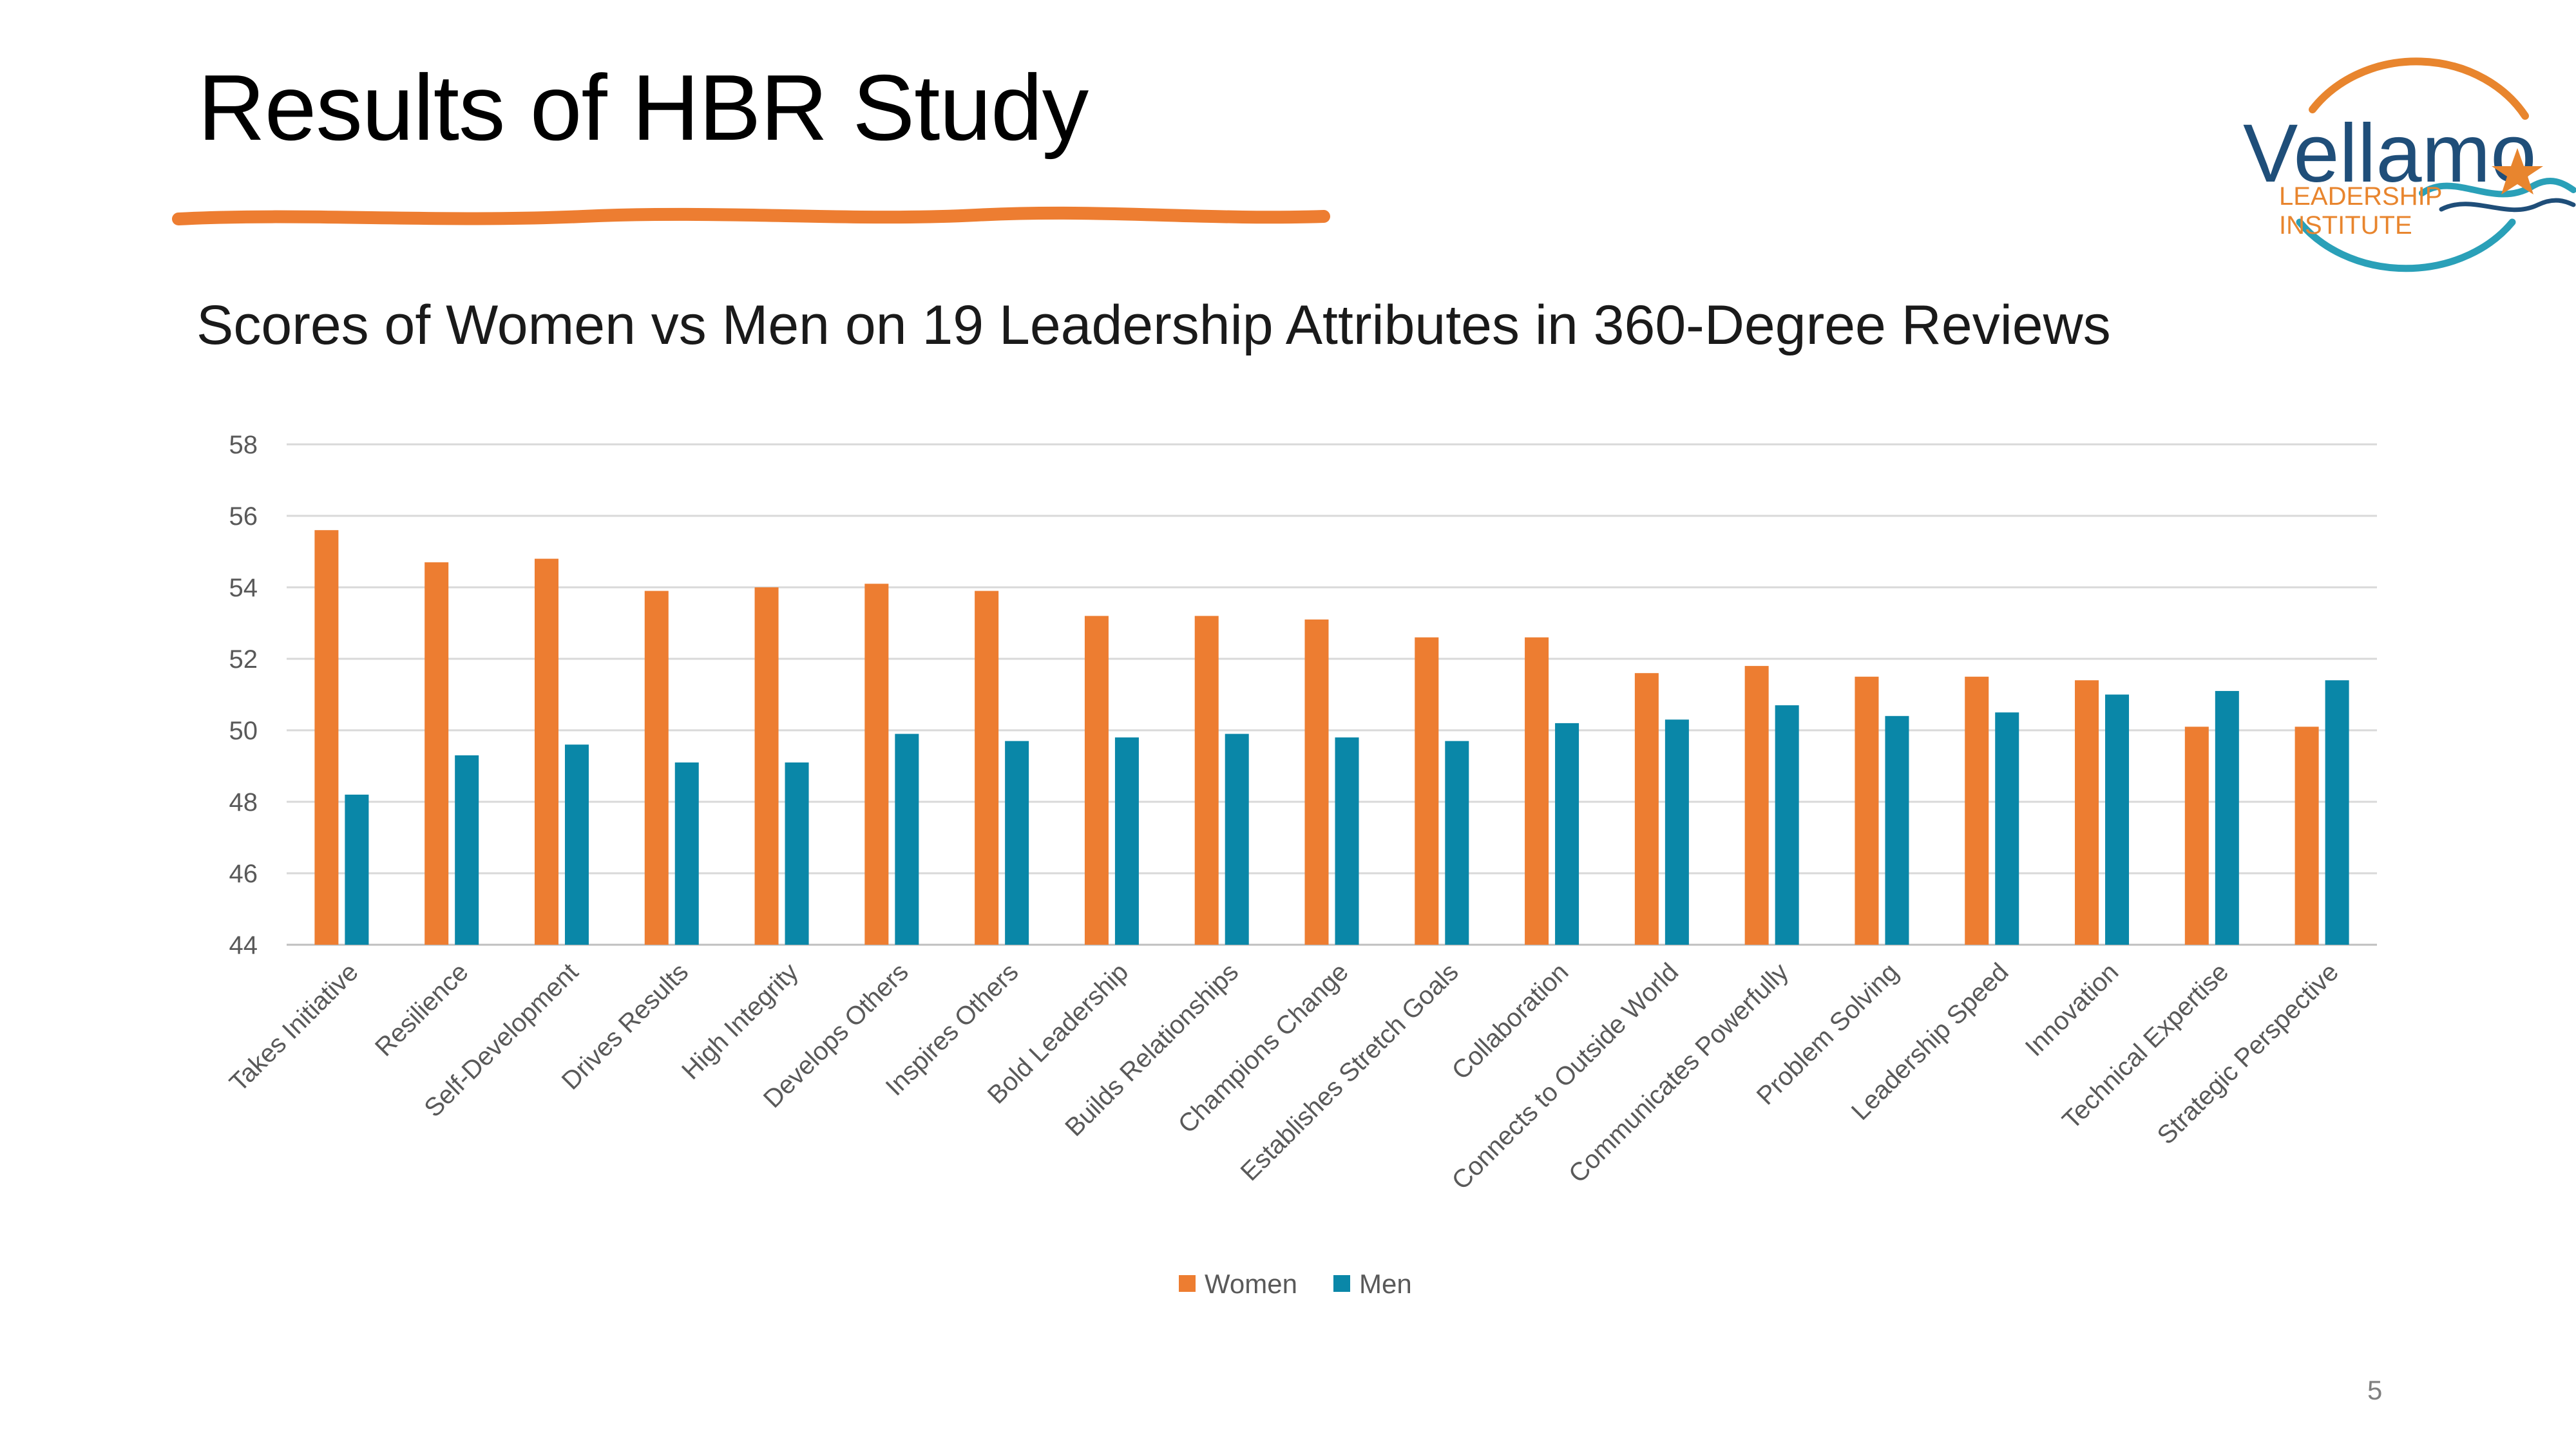  Describe the element at coordinates (1251, 1284) in the screenshot. I see `legend-label-women: Women` at that location.